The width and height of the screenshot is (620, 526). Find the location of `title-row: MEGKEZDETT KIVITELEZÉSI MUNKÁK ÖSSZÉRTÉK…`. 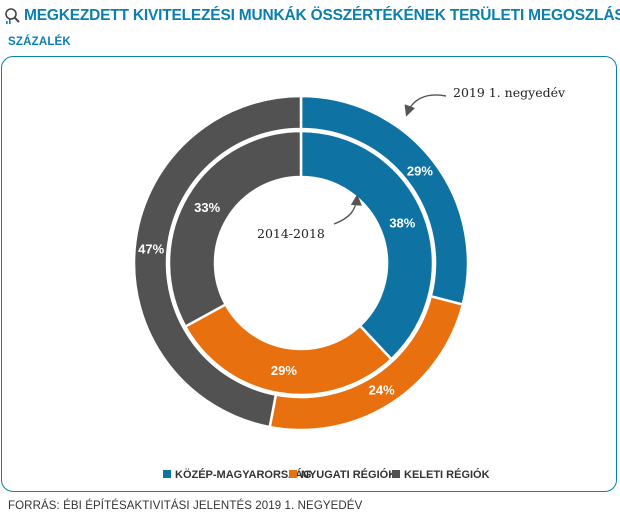

title-row: MEGKEZDETT KIVITELEZÉSI MUNKÁK ÖSSZÉRTÉK… is located at coordinates (312, 16).